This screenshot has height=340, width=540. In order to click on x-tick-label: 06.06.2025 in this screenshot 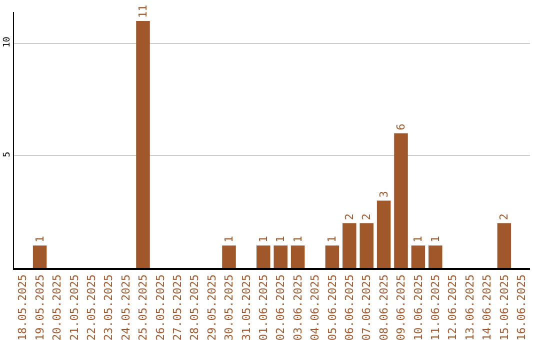, I will do `click(349, 307)`.